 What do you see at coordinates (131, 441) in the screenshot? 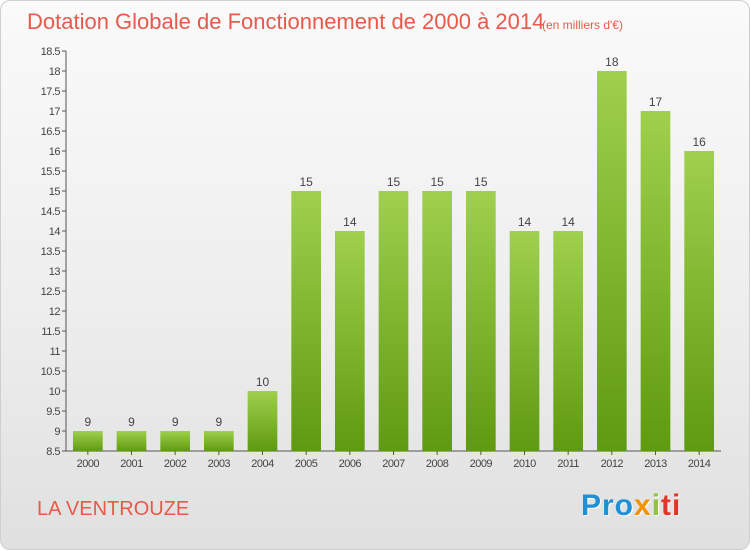
I see `bar-2001` at bounding box center [131, 441].